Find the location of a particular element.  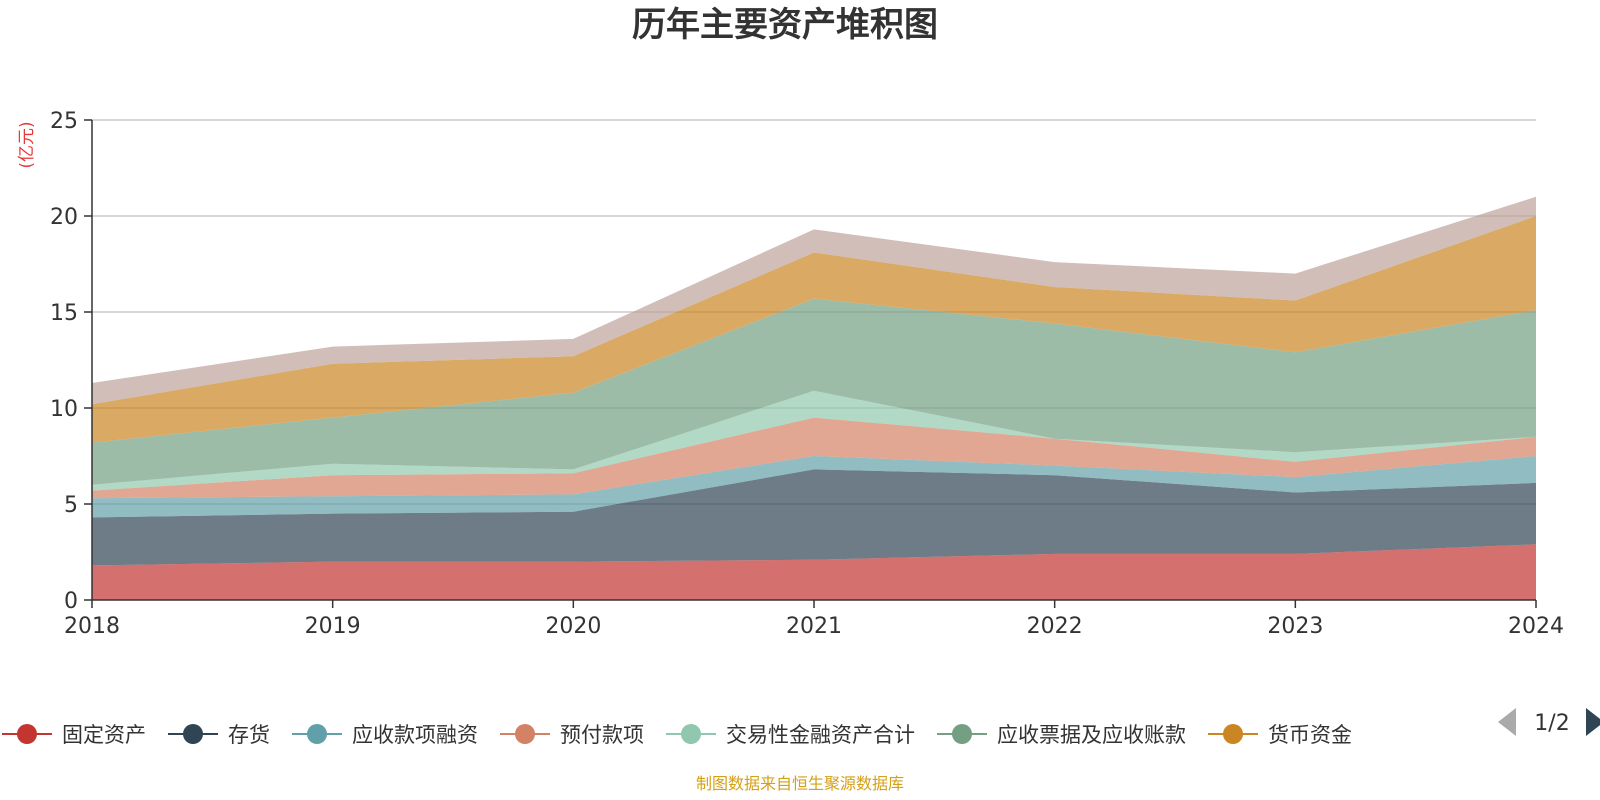

legend-item: 应收票据及应收账款 is located at coordinates (1061, 735).